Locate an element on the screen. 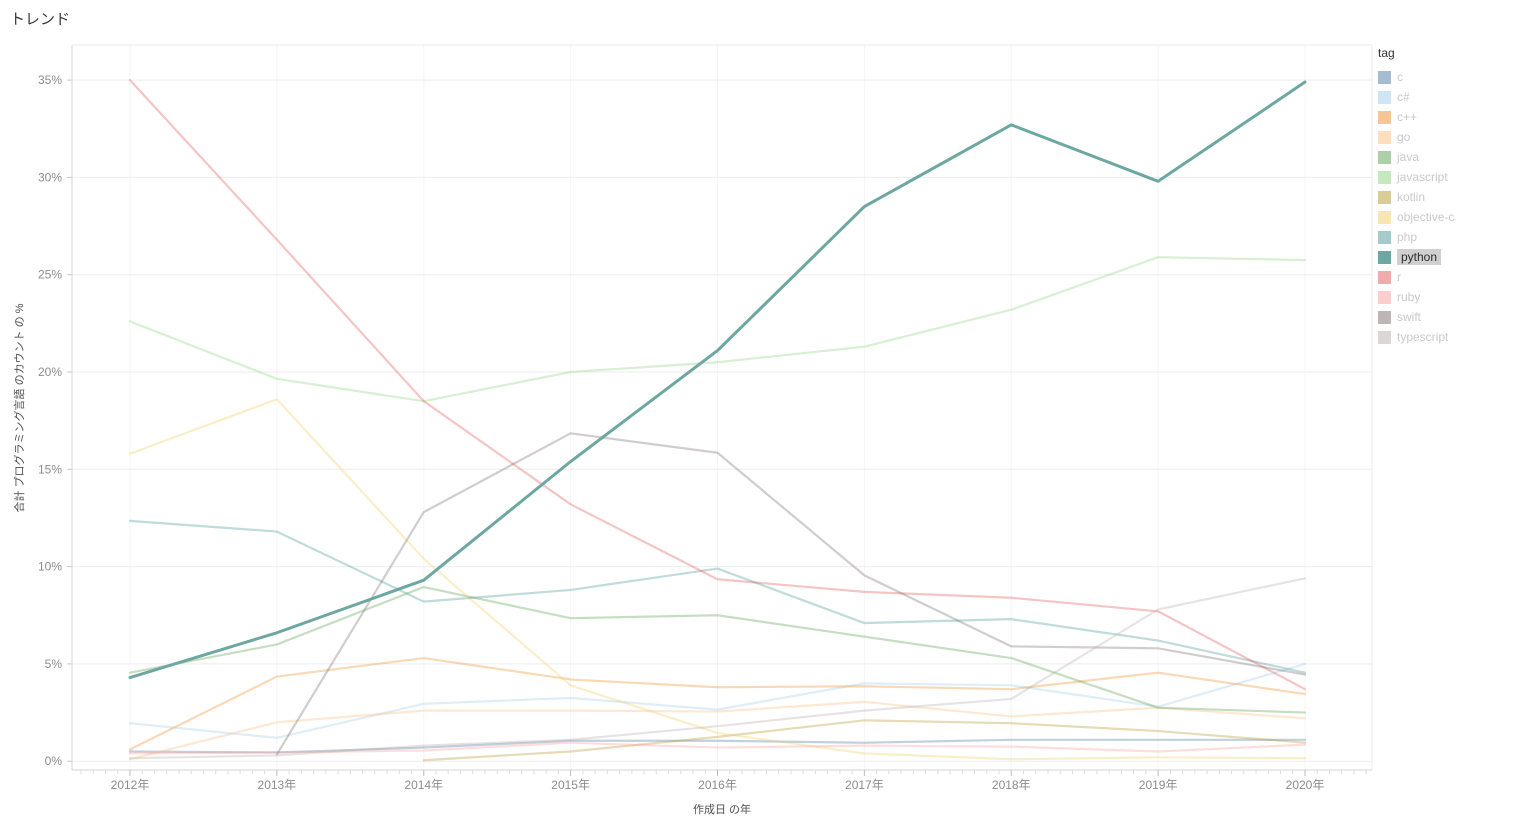 This screenshot has width=1516, height=824. legend-item-swift: swift is located at coordinates (1443, 317).